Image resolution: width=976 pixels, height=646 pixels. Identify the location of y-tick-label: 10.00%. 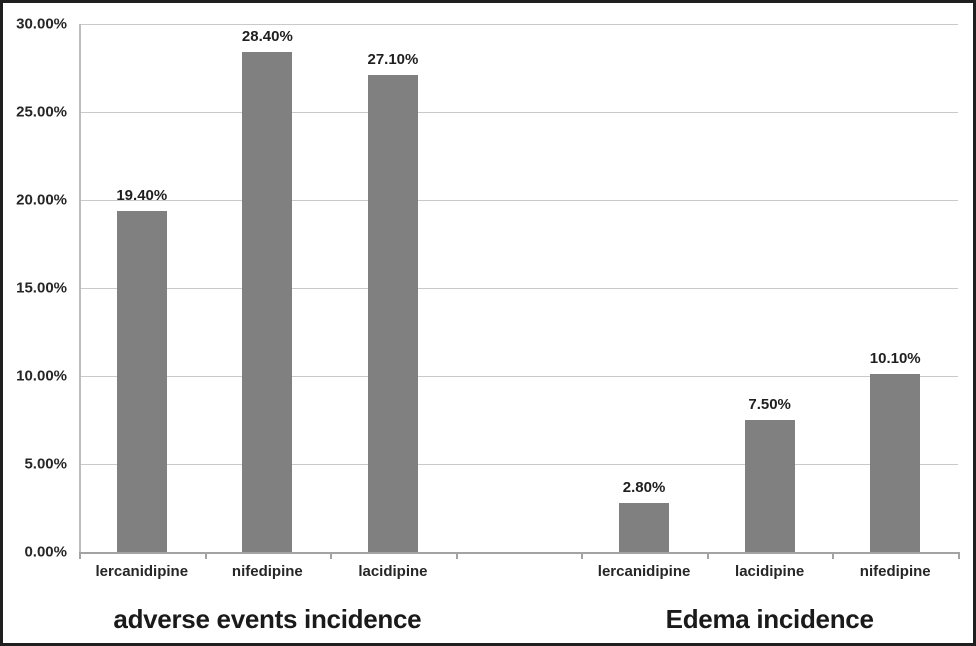
(41, 376).